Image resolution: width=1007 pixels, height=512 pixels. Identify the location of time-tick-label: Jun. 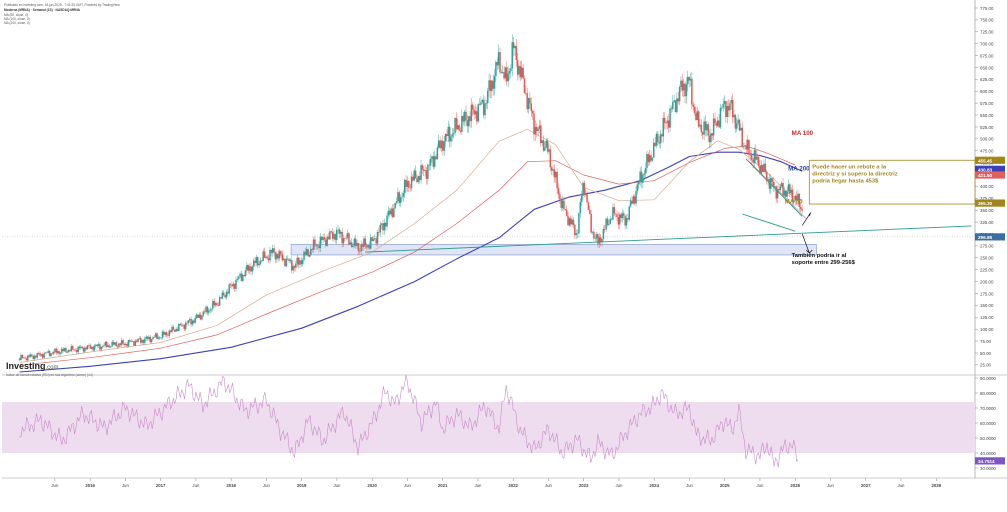
(549, 485).